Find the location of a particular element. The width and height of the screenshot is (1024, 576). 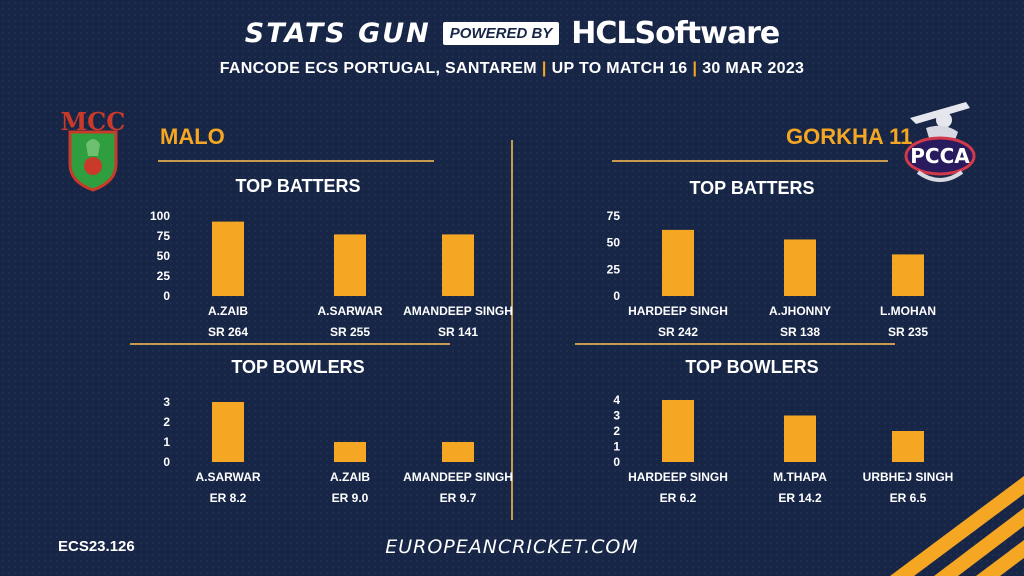

category-label: M.THAPA is located at coordinates (800, 477).